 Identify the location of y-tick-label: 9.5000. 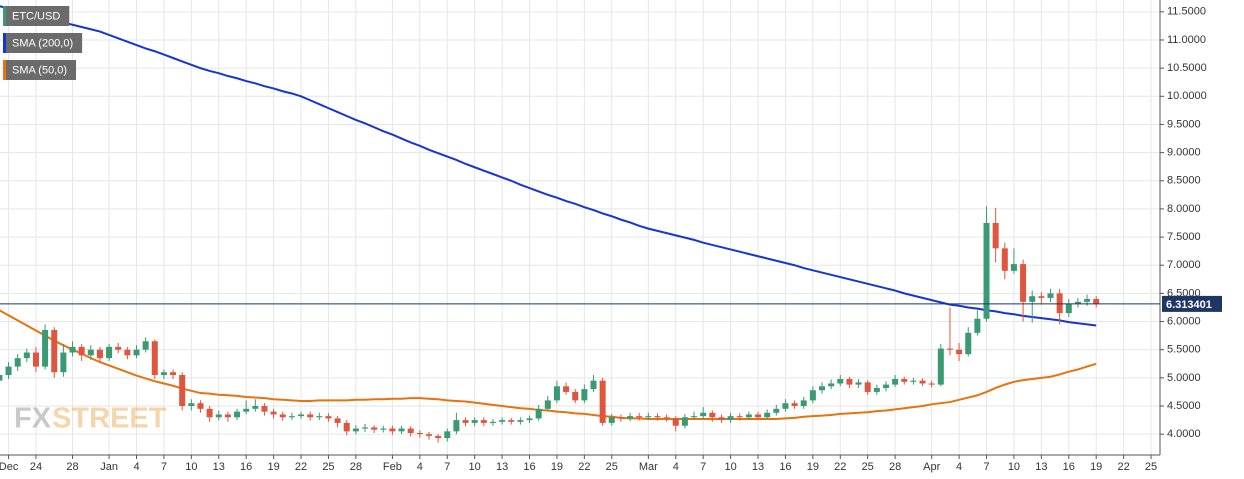
(1184, 124).